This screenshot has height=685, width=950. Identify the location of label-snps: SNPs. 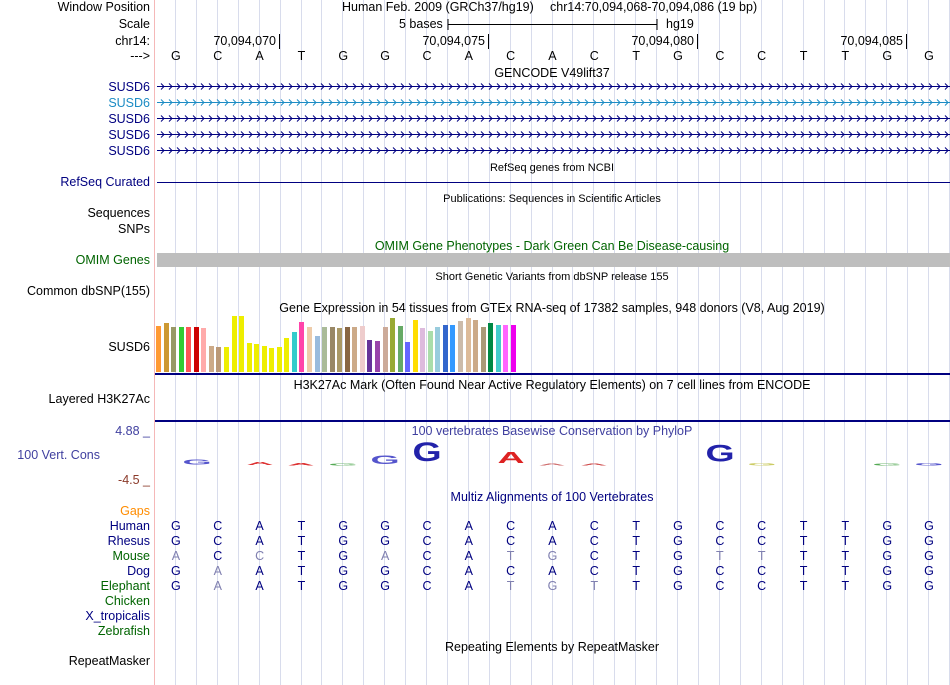
(134, 229).